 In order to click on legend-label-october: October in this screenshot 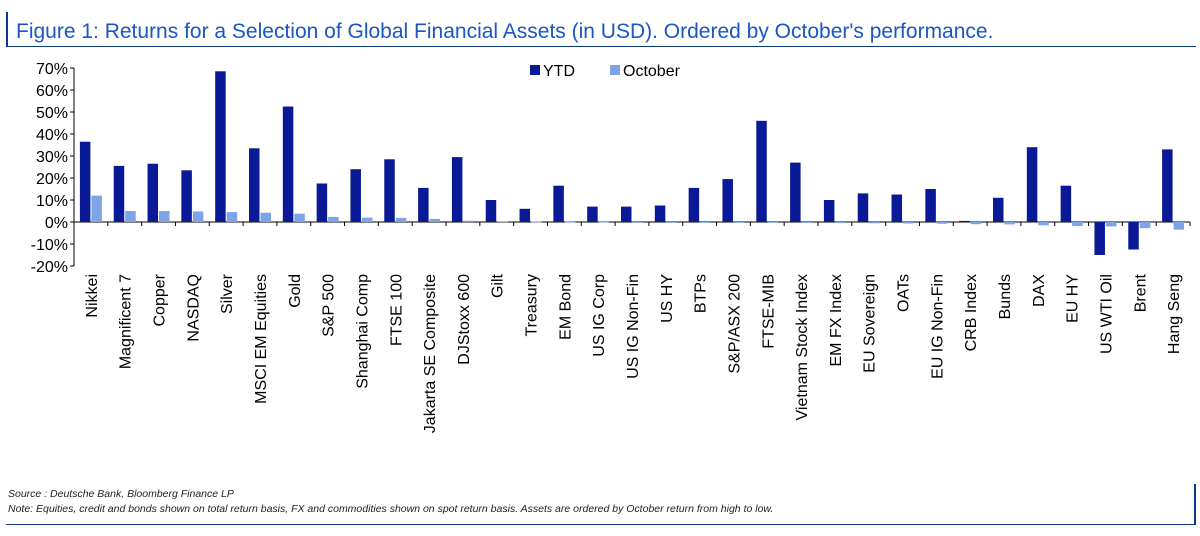, I will do `click(652, 71)`.